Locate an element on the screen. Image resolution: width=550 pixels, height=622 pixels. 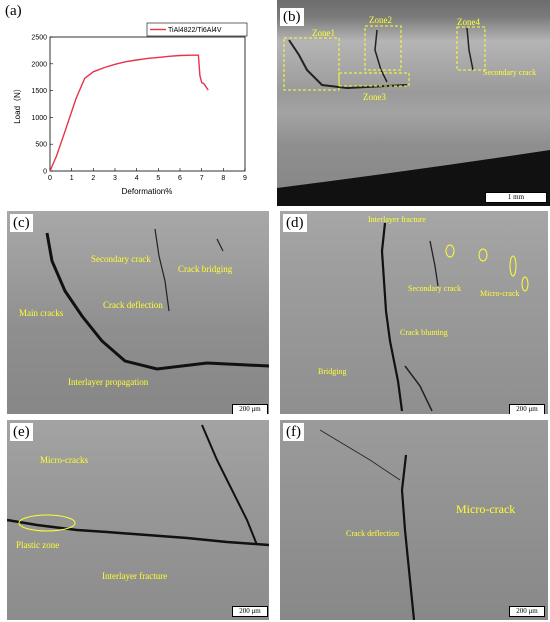
panel-b-cracks is located at coordinates (413, 115).